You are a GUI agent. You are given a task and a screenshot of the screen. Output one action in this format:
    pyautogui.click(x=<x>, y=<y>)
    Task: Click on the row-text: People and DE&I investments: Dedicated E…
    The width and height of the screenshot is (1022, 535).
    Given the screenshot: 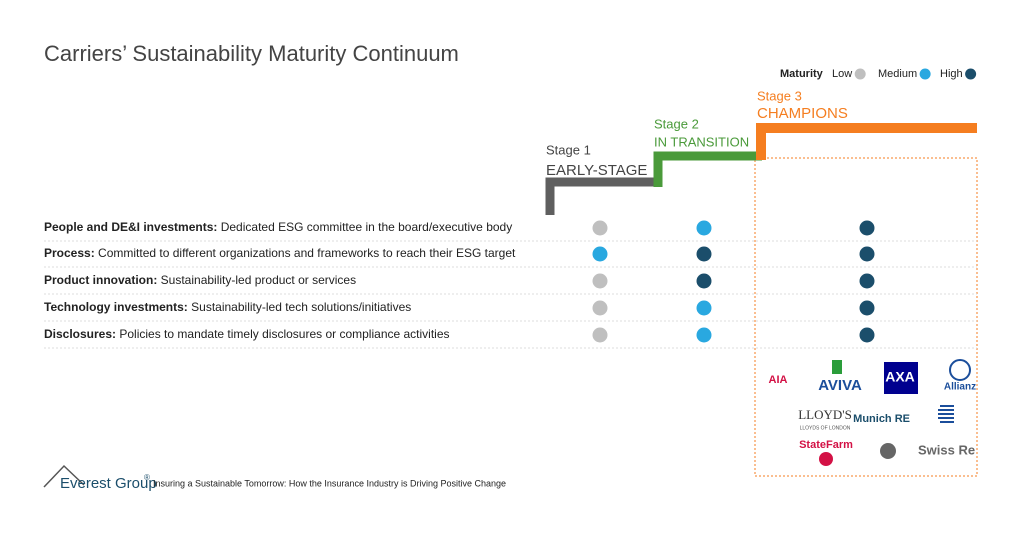 What is the action you would take?
    pyautogui.click(x=278, y=227)
    